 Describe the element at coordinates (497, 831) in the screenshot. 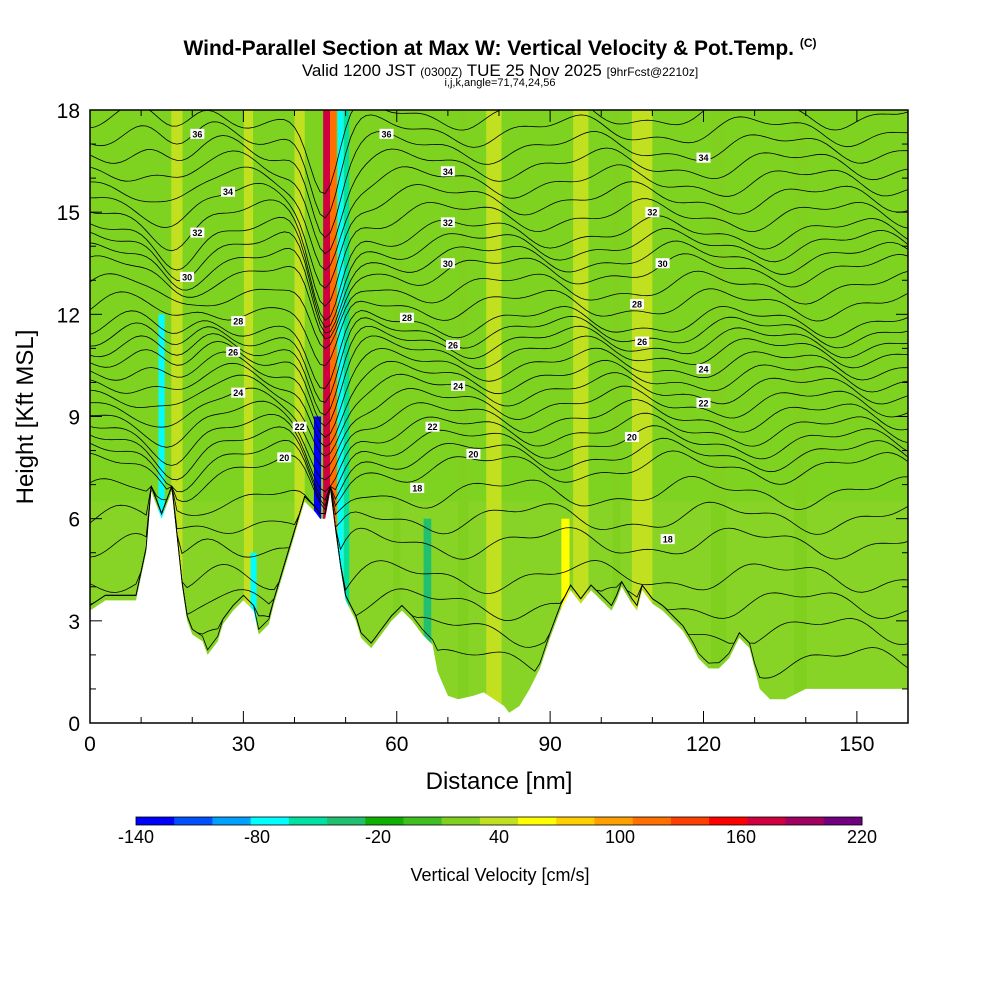

I see `colorbar: -140 -80 -20 40 100 160 220` at that location.